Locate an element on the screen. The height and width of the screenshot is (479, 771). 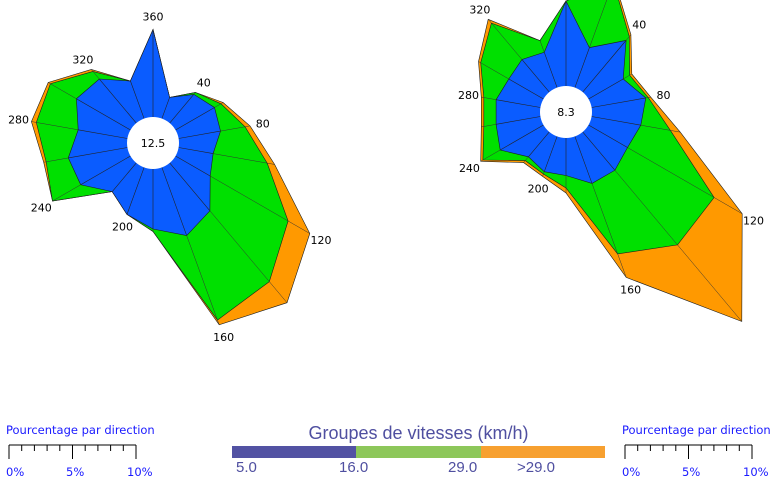
calm-value: 8.3 is located at coordinates (566, 112).